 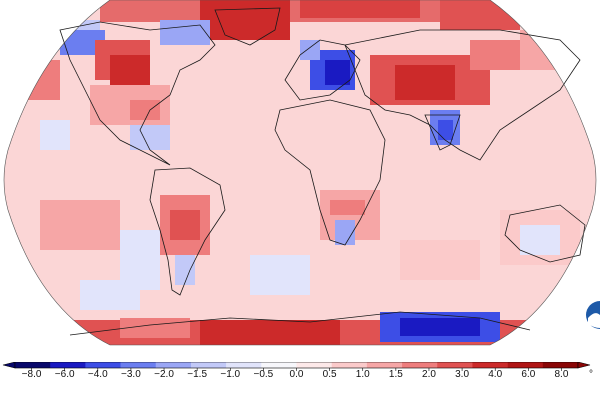 What do you see at coordinates (495, 374) in the screenshot?
I see `legend-tick-label: 4.0` at bounding box center [495, 374].